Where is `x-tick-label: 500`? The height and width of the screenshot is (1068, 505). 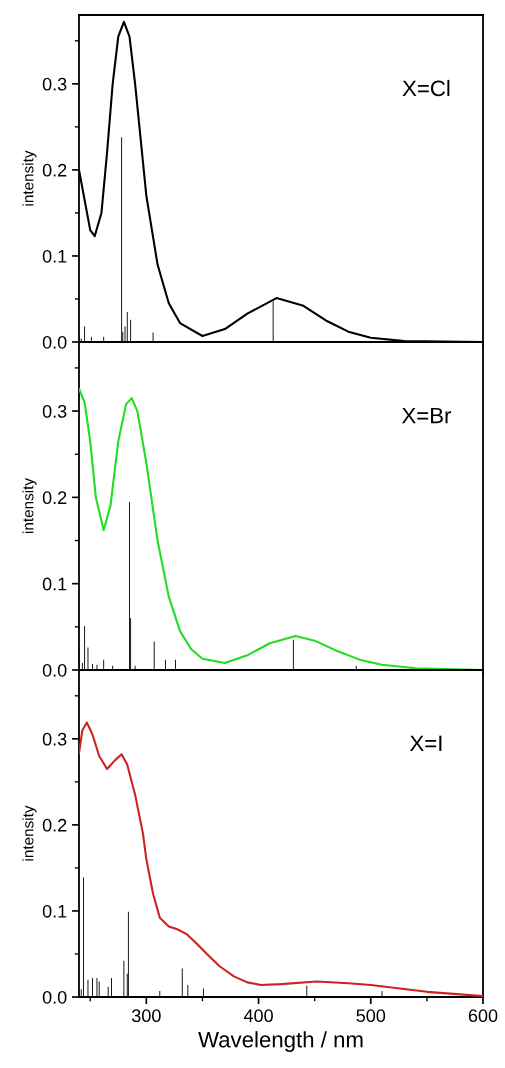 x-tick-label: 500 is located at coordinates (371, 1016).